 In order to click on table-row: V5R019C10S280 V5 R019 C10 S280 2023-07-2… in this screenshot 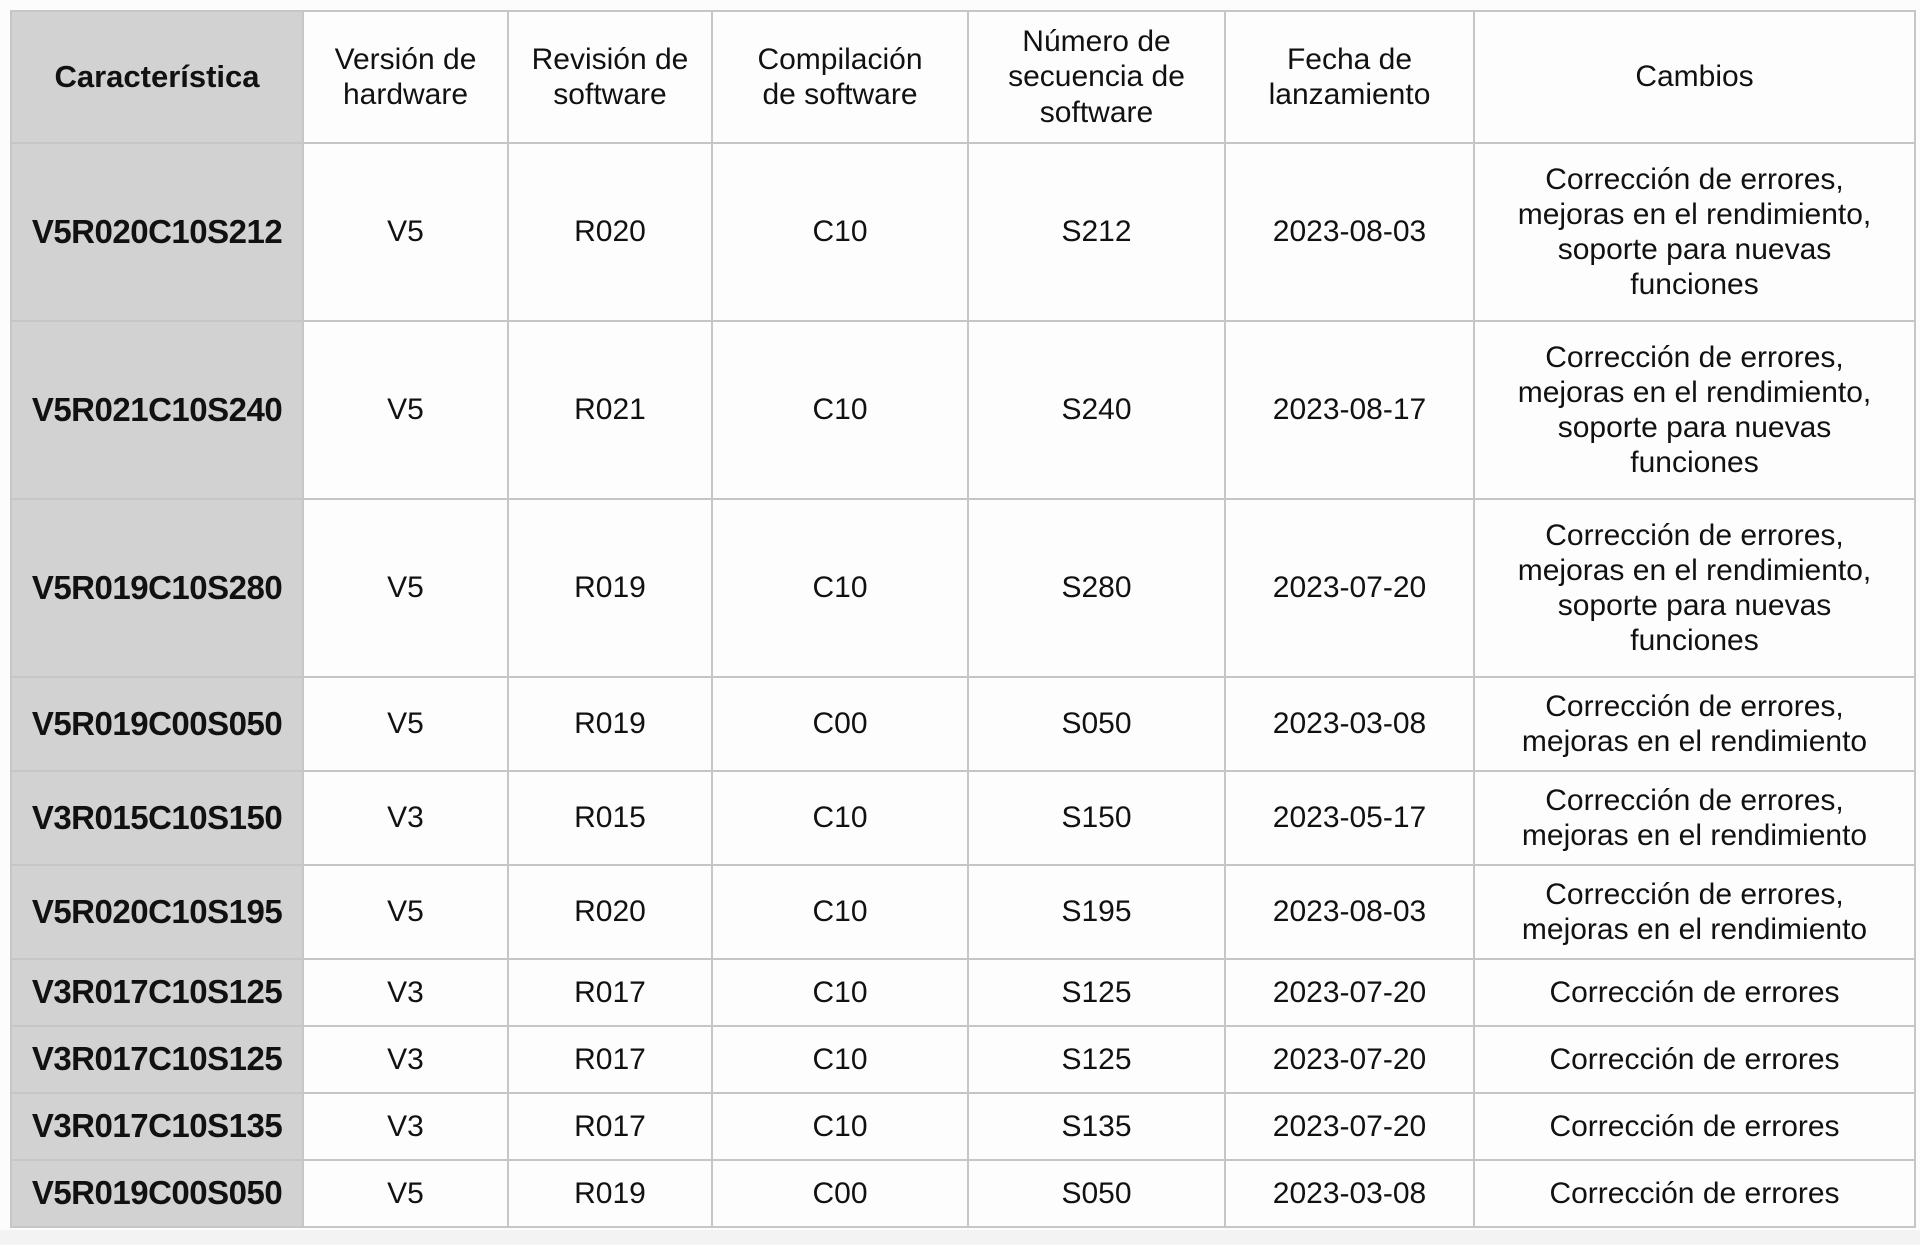, I will do `click(963, 588)`.